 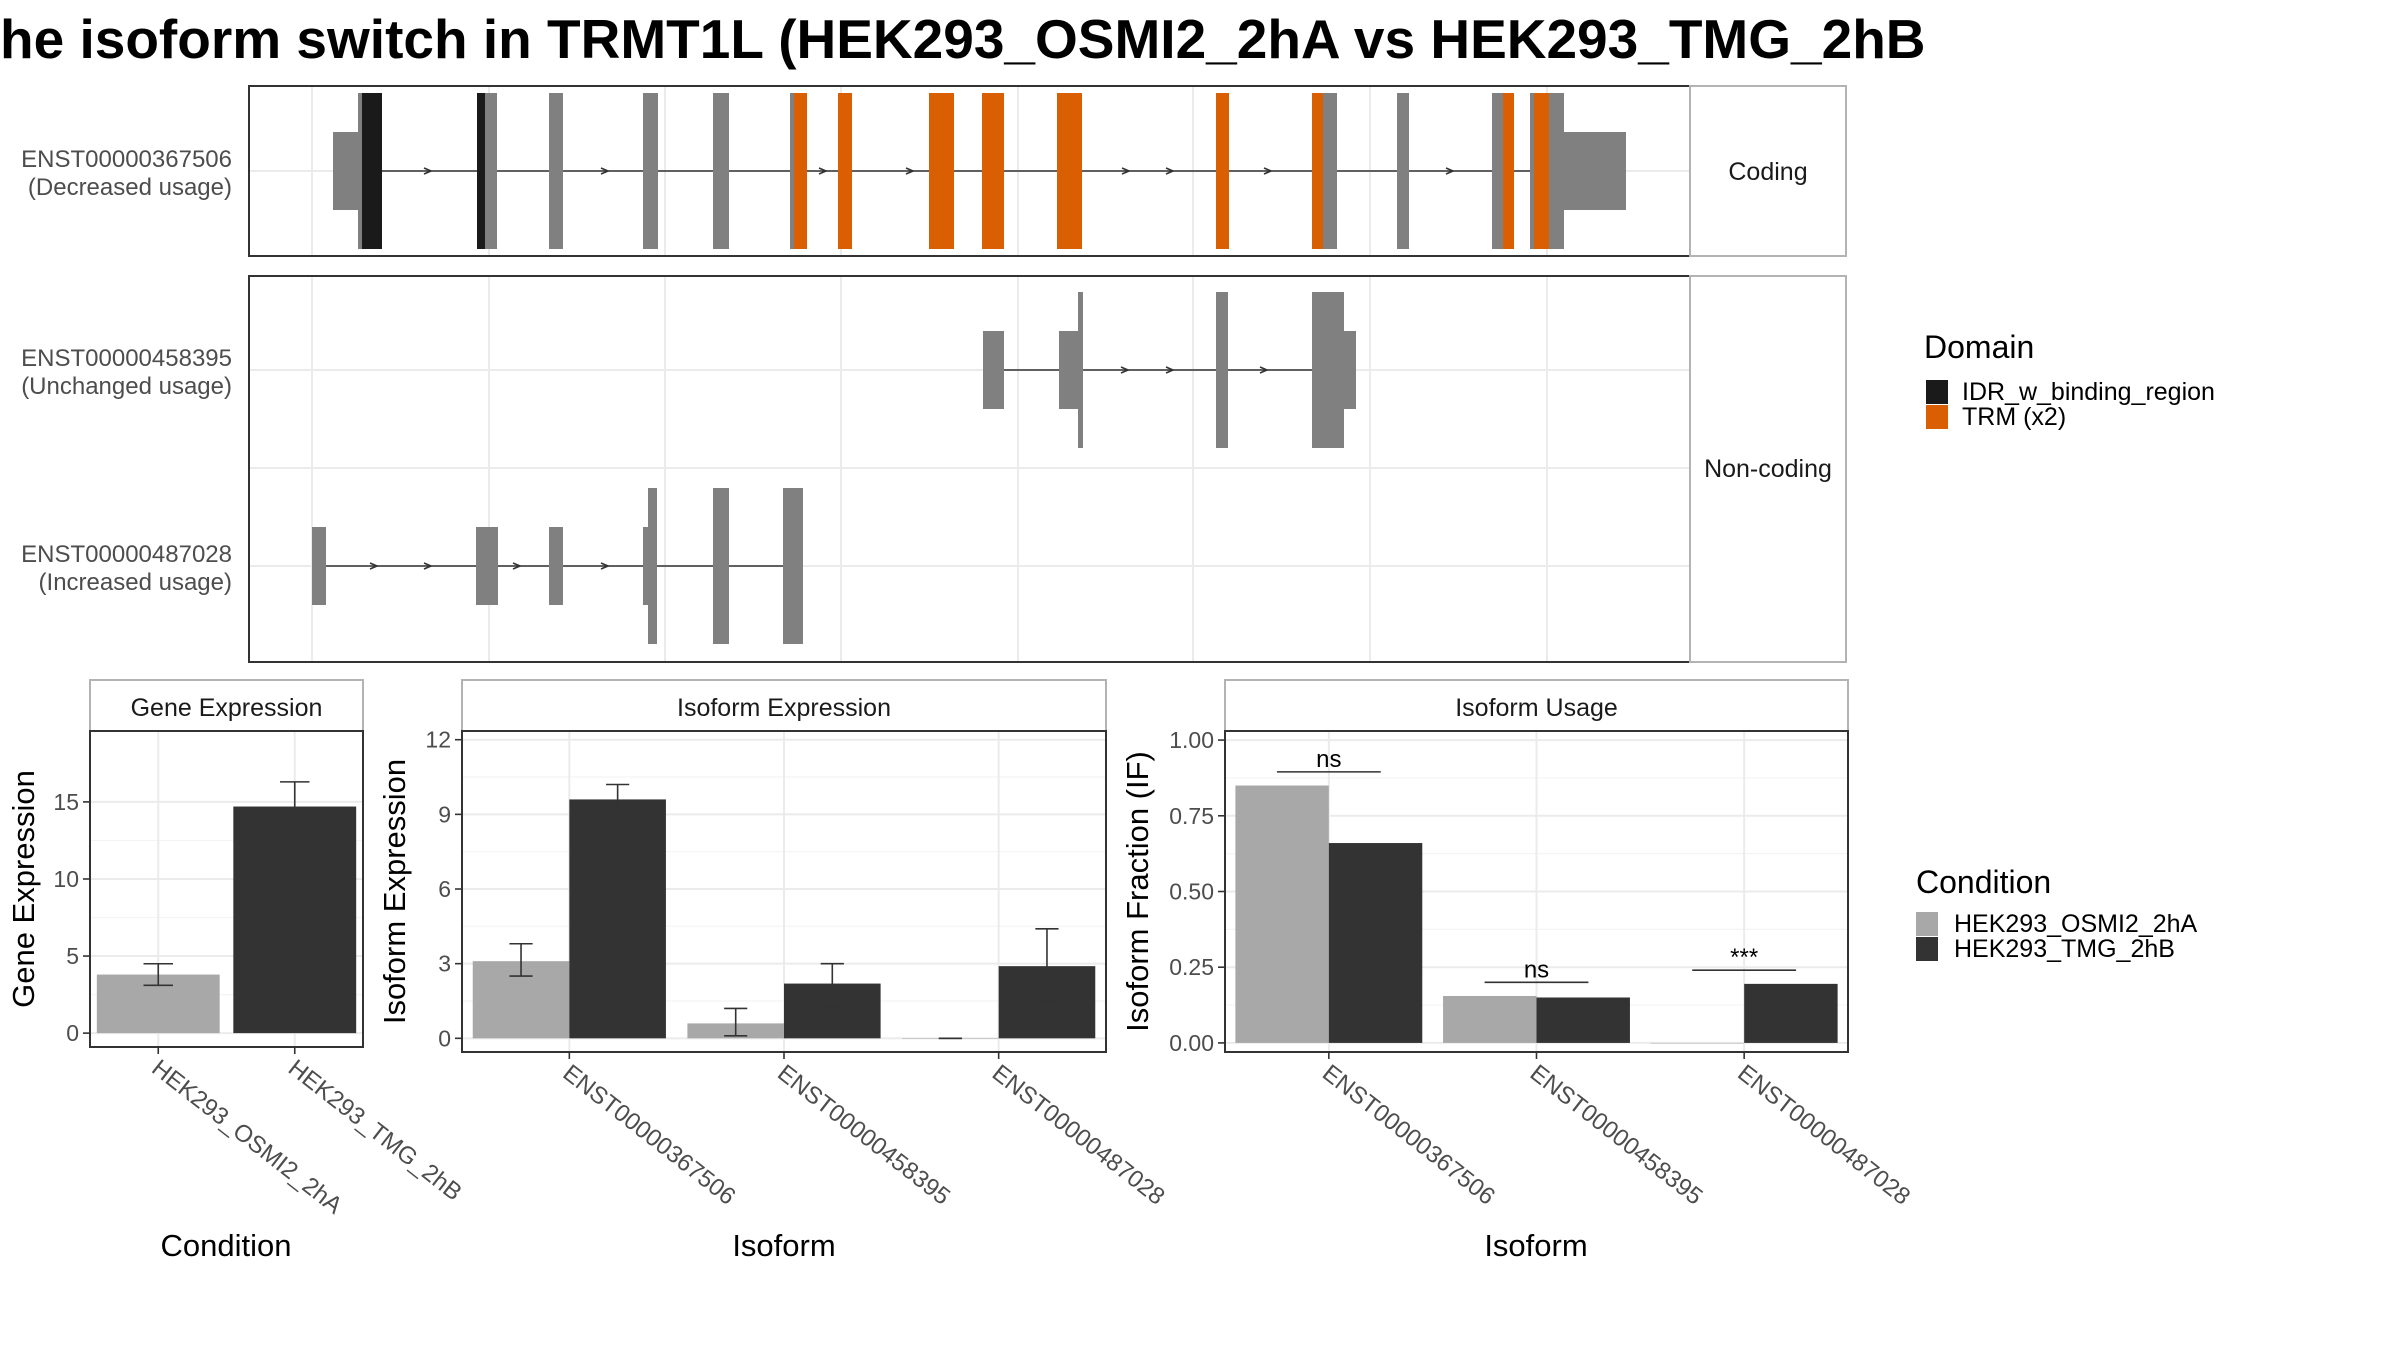 I want to click on legend-label: HEK293_OSMI2_2hA, so click(x=2076, y=924).